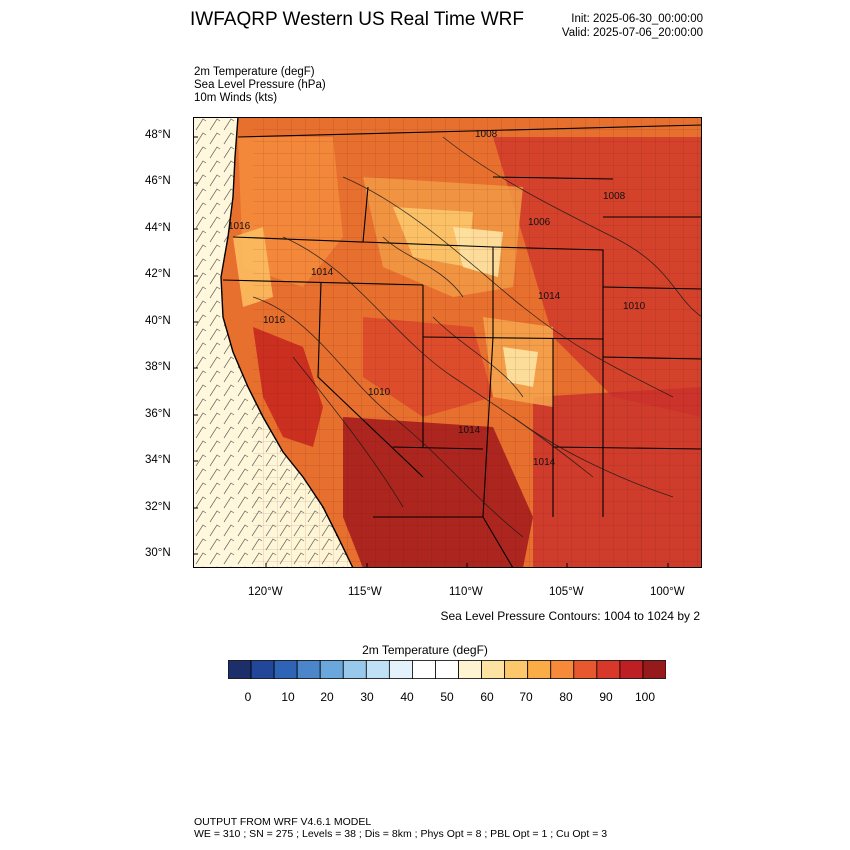 The height and width of the screenshot is (850, 850). What do you see at coordinates (327, 697) in the screenshot?
I see `colorbar-label: 20` at bounding box center [327, 697].